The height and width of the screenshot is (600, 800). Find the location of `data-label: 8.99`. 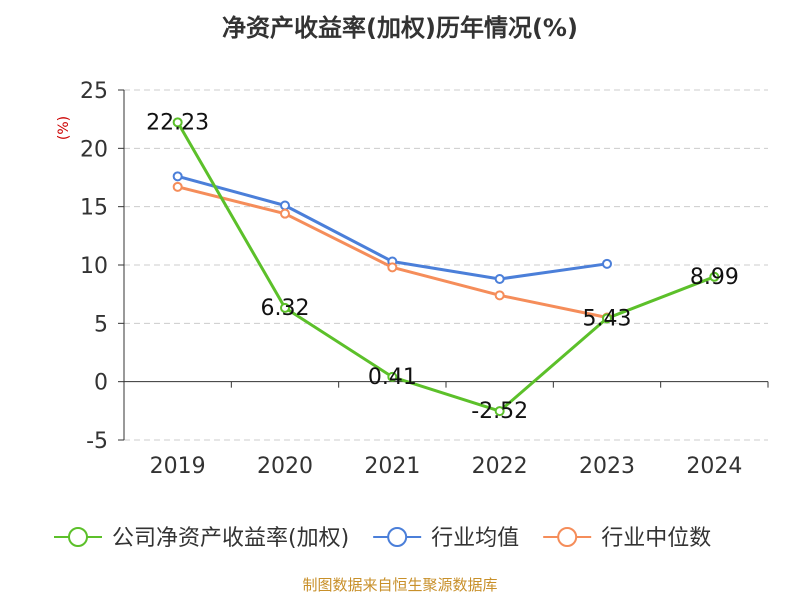

data-label: 8.99 is located at coordinates (714, 277).